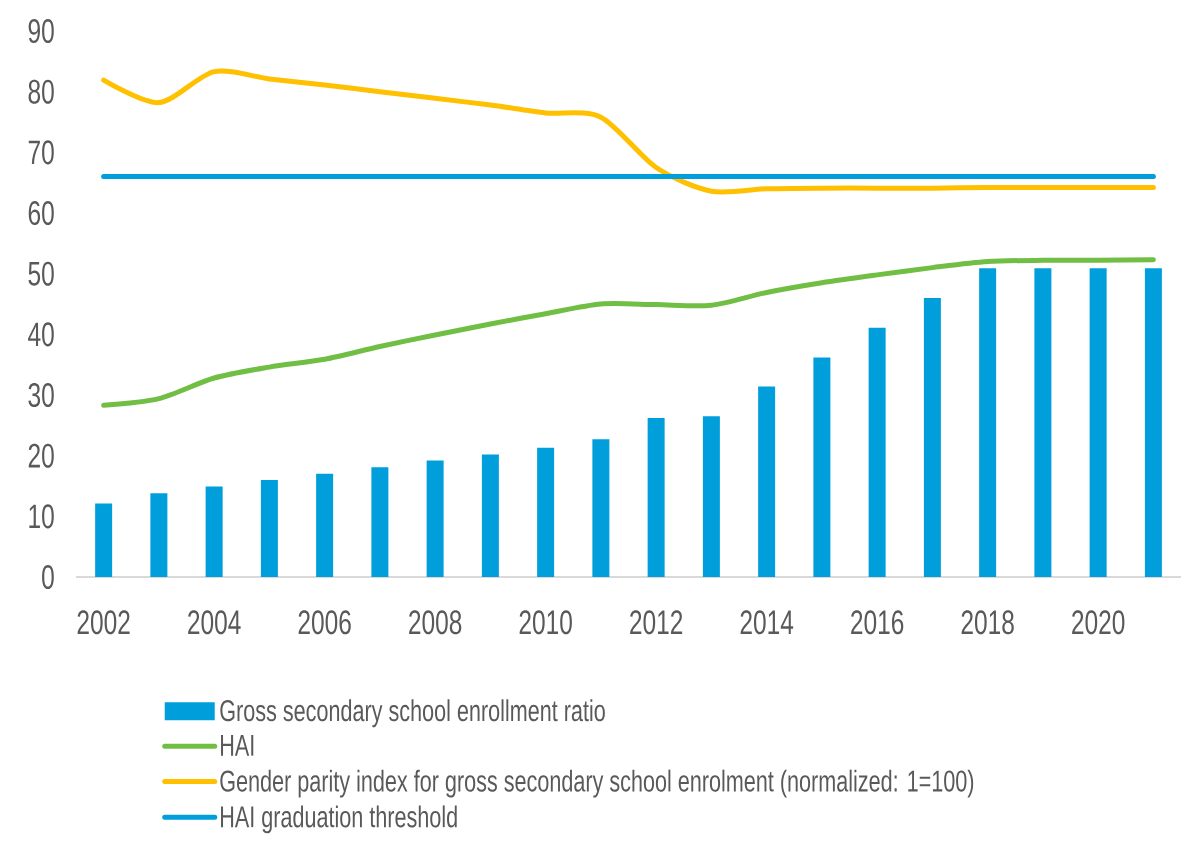 Image resolution: width=1201 pixels, height=844 pixels. I want to click on legend-label: Gender parity index for gross secondary school enrolment (normalized: 1=100), so click(597, 783).